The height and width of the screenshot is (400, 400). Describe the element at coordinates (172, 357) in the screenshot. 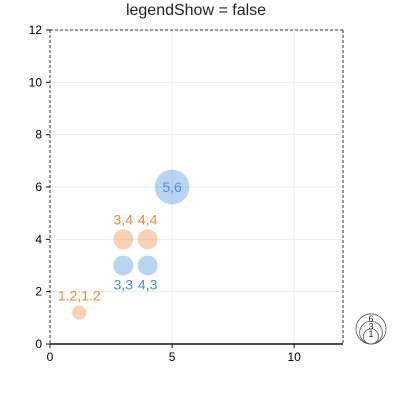

I see `x-tick-label: 5` at that location.